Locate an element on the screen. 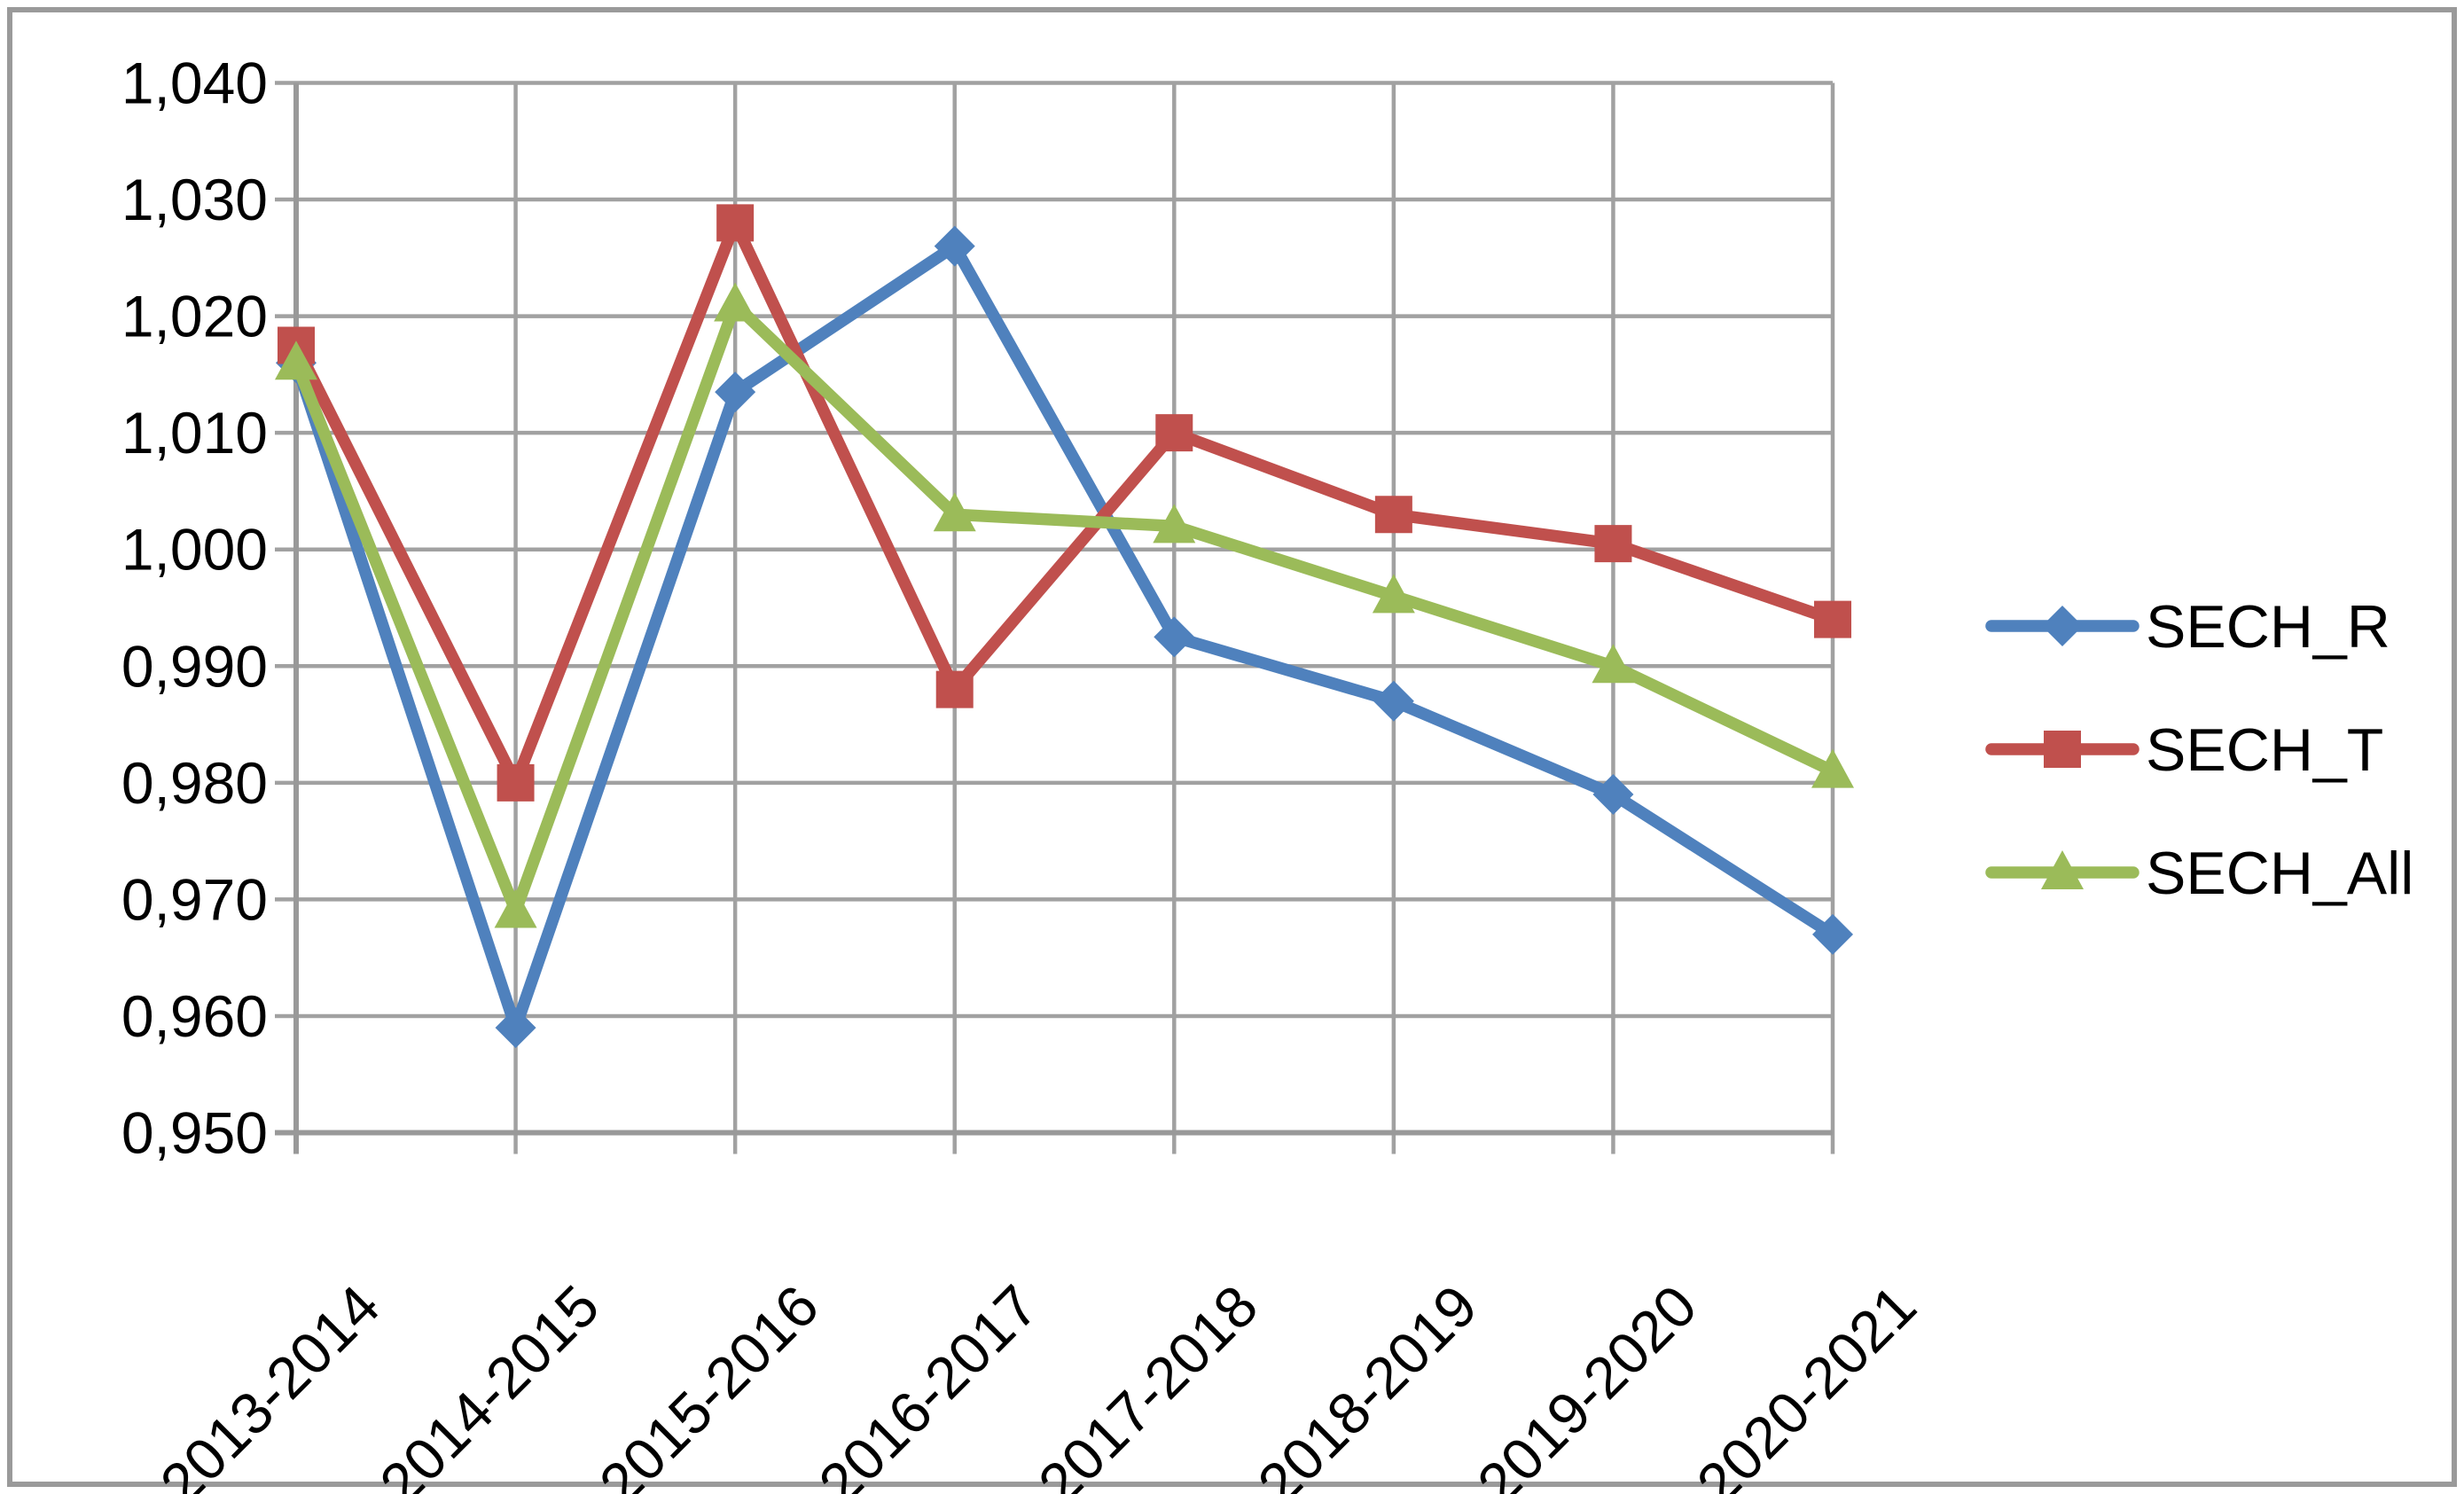 The image size is (2464, 1494). y-tick-label: 0,990 is located at coordinates (195, 666).